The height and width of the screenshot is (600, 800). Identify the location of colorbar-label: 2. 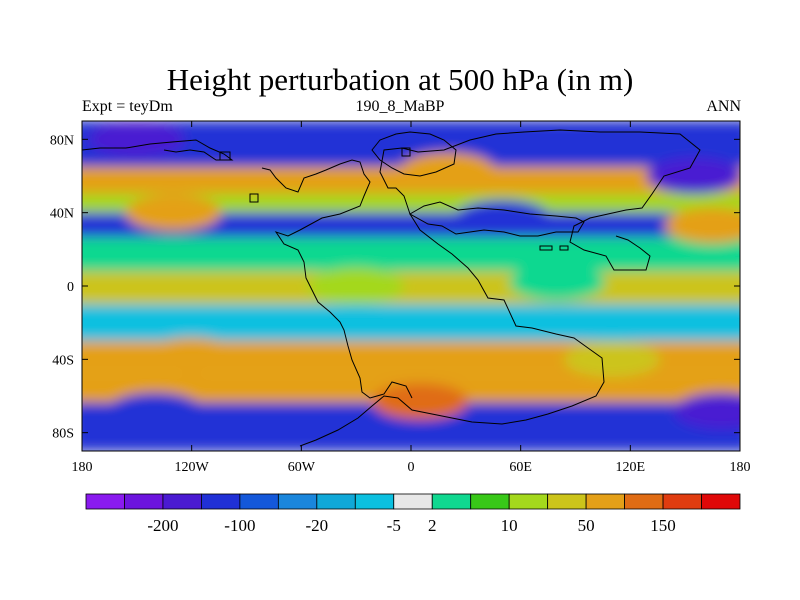
(432, 525).